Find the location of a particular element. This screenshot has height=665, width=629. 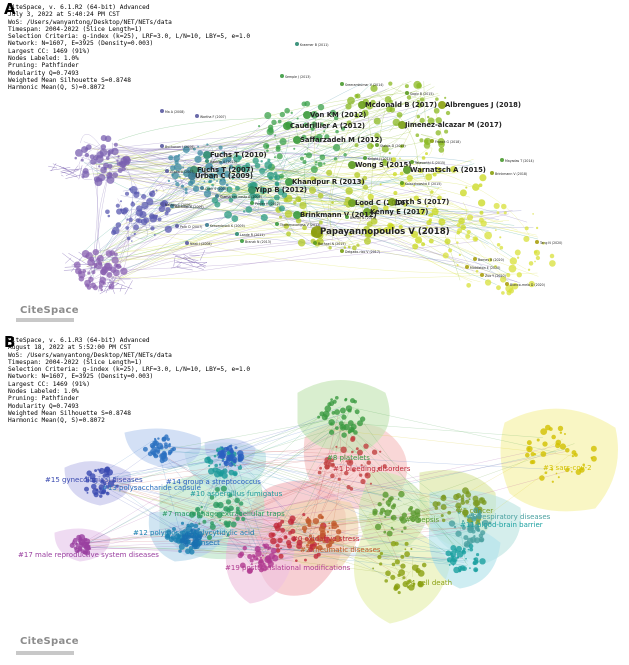

metadata-line: Weighted Mean Silhouette S=0.8748 is located at coordinates (69, 413).